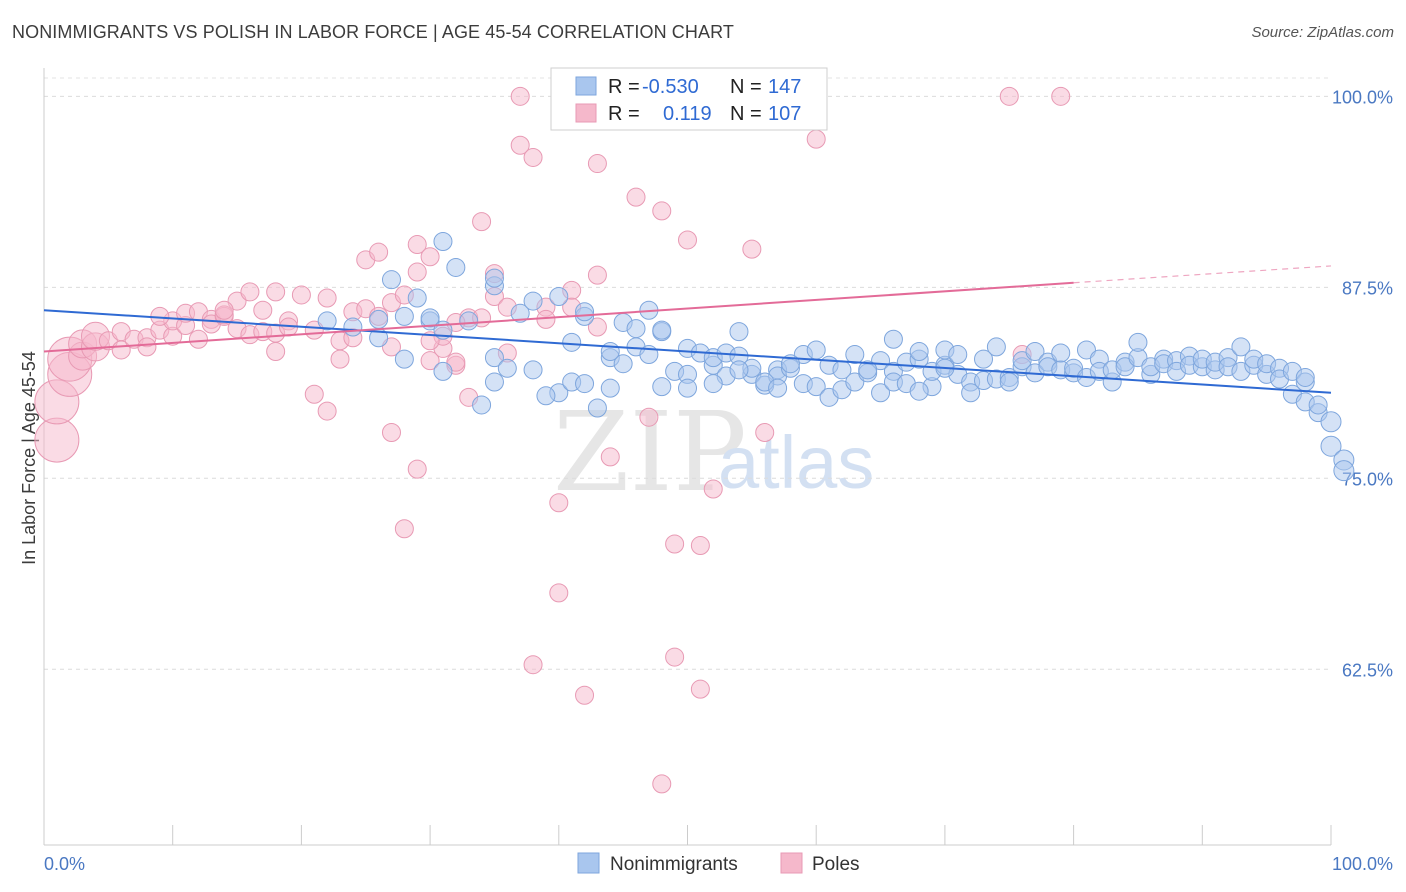 This screenshot has width=1406, height=892. What do you see at coordinates (1362, 383) in the screenshot?
I see `y-tick-labels: 100.0% 87.5% 75.0% 62.5%` at bounding box center [1362, 383].